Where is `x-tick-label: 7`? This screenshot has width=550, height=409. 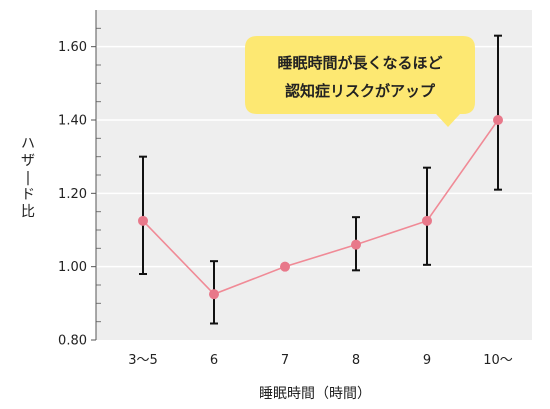 x-tick-label: 7 is located at coordinates (285, 360).